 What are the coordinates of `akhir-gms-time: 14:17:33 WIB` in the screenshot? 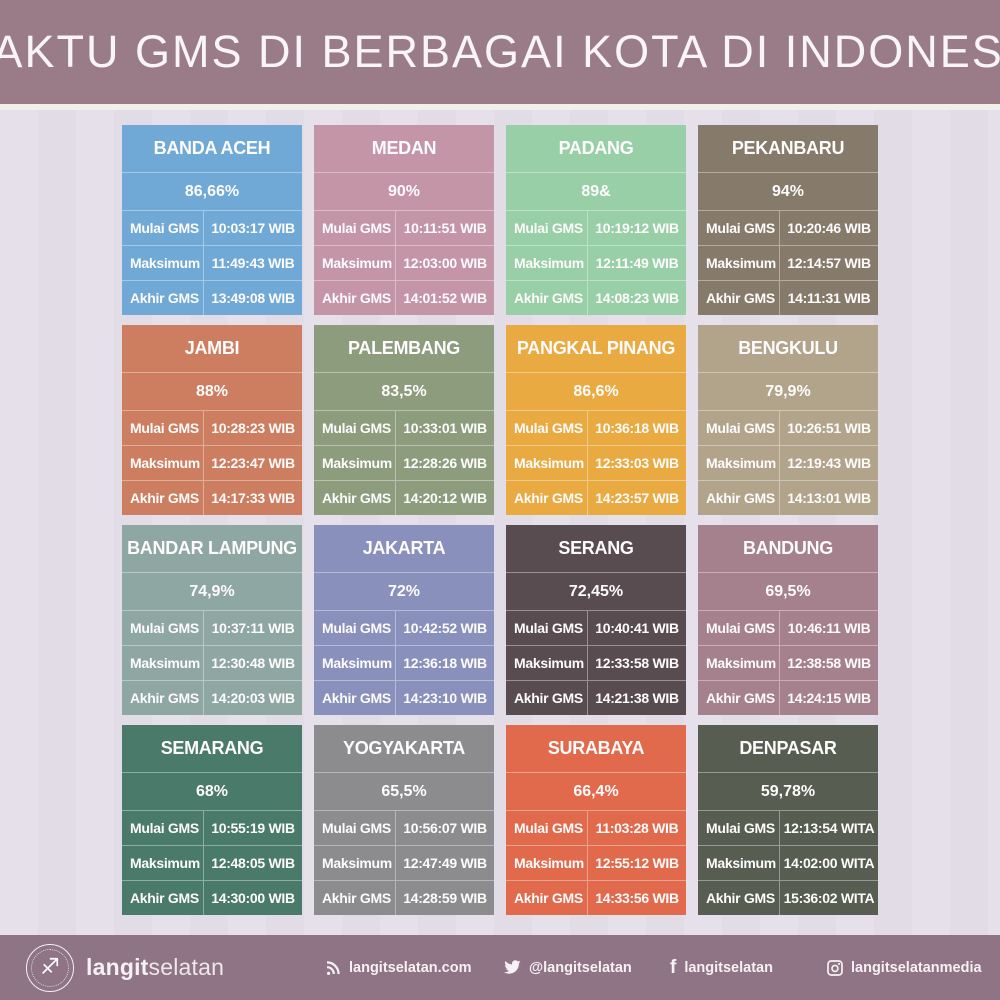 It's located at (253, 498).